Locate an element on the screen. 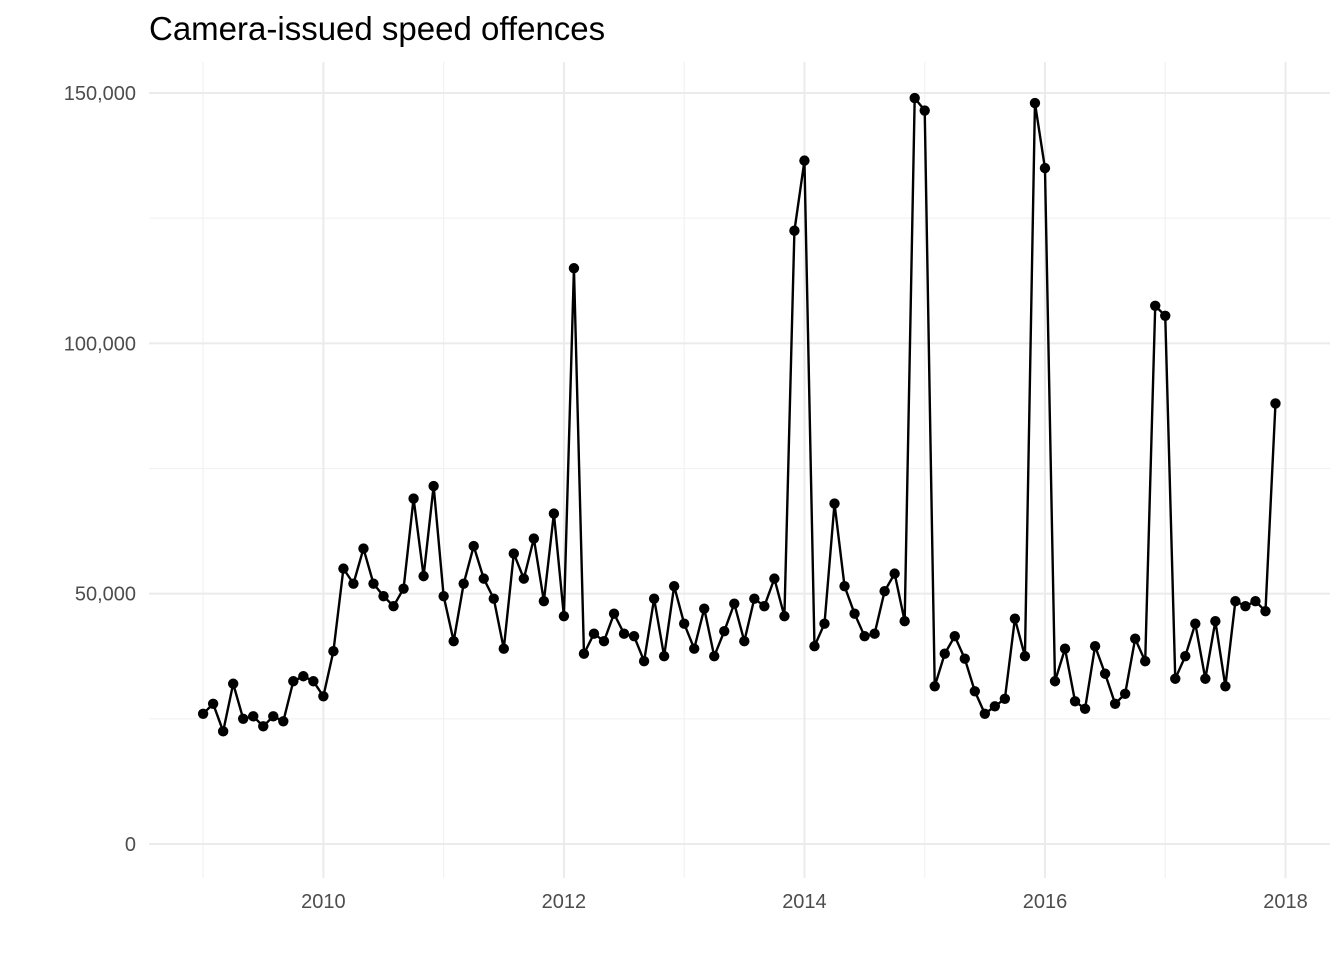 The image size is (1344, 960). x-tick-label: 2012 is located at coordinates (564, 902).